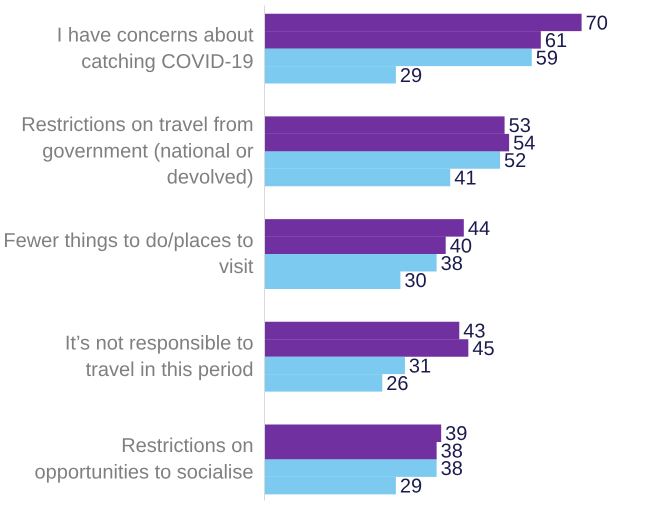 The image size is (647, 511). Describe the element at coordinates (144, 459) in the screenshot. I see `y-tick-label: Restrictions on opportunities to socialise` at that location.